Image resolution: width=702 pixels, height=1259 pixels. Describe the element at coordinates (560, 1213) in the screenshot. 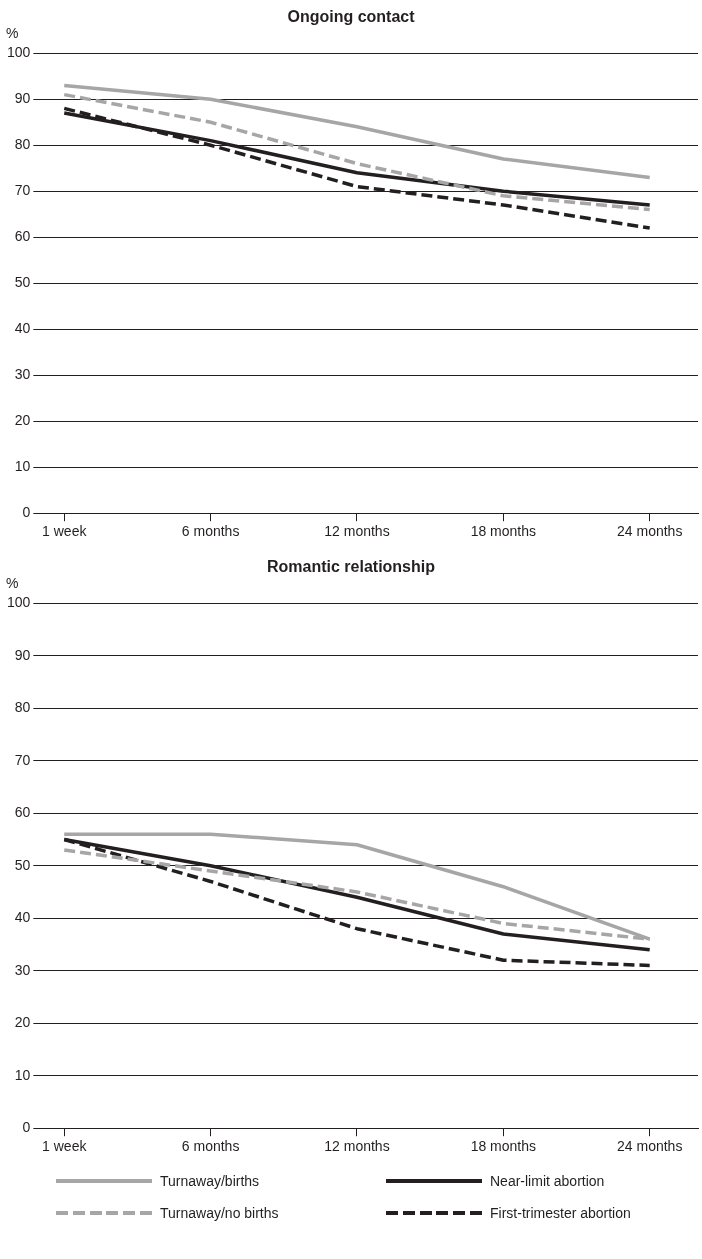

I see `legend-label: First-trimester abortion` at that location.